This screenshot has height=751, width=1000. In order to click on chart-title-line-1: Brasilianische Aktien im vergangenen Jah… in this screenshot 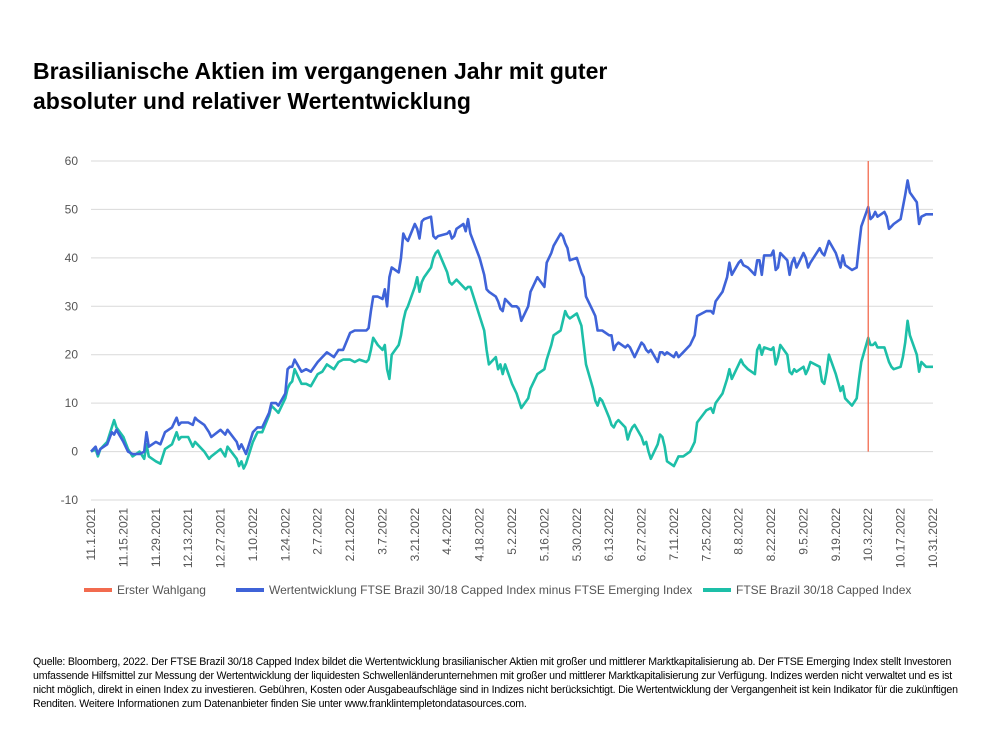, I will do `click(320, 71)`.